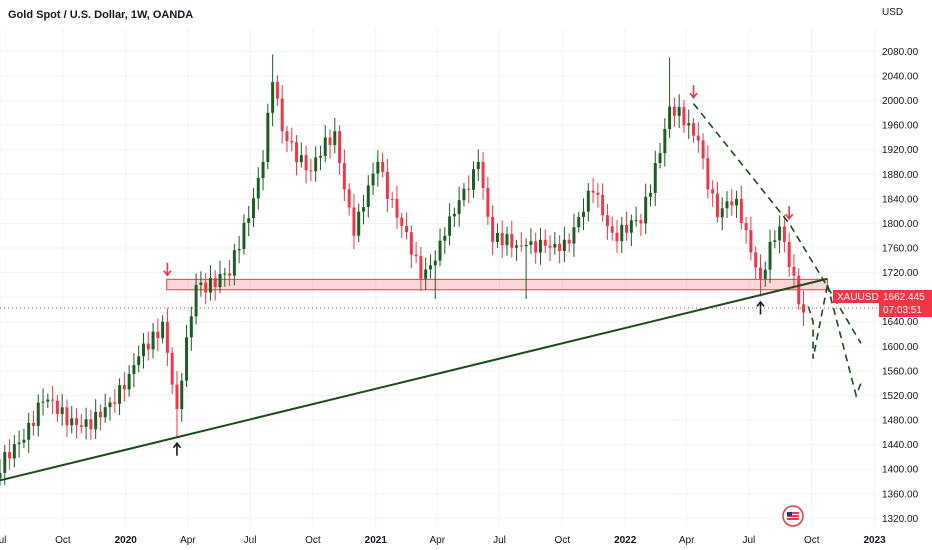 This screenshot has width=932, height=550. I want to click on scenario-path, so click(844, 341).